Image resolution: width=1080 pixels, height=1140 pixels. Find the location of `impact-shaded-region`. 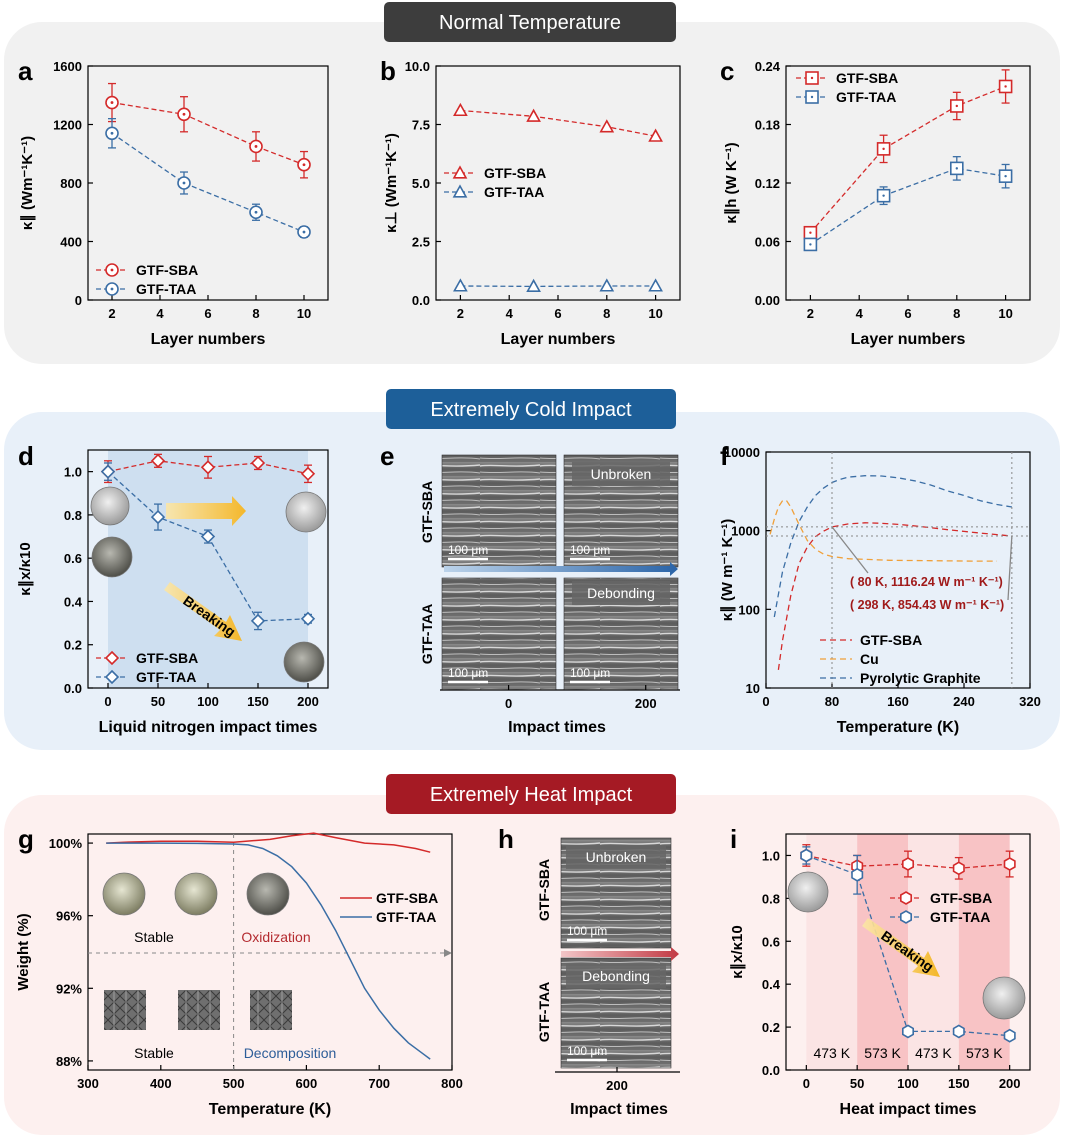

impact-shaded-region is located at coordinates (208, 569).